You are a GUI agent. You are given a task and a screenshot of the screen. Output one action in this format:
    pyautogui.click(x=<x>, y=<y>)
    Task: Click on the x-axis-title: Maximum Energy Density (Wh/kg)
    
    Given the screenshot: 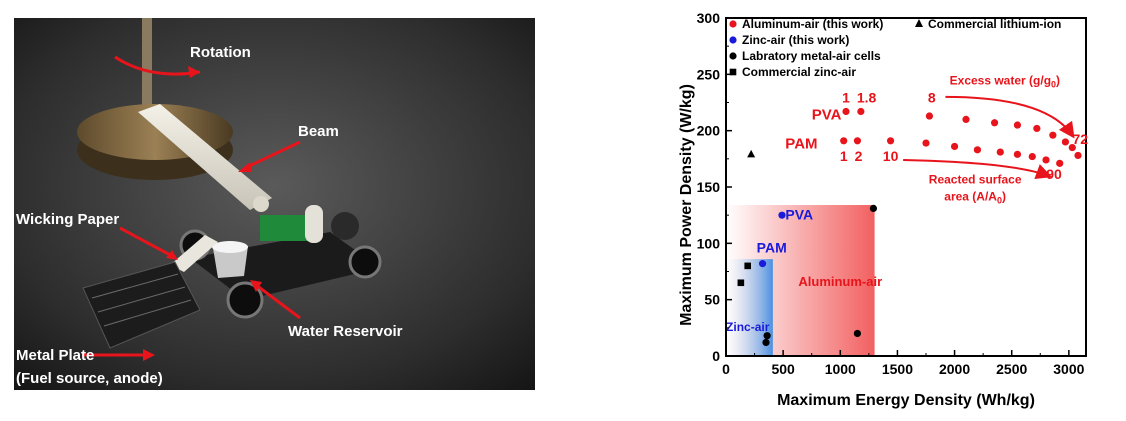 What is the action you would take?
    pyautogui.click(x=906, y=400)
    